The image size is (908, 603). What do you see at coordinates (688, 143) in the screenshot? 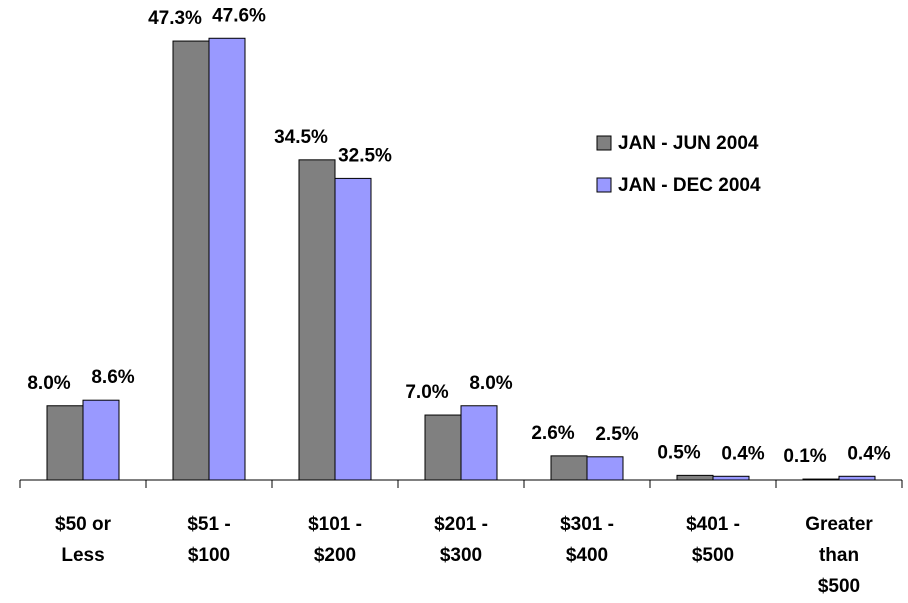
I see `legend-label: JAN - JUN 2004` at bounding box center [688, 143].